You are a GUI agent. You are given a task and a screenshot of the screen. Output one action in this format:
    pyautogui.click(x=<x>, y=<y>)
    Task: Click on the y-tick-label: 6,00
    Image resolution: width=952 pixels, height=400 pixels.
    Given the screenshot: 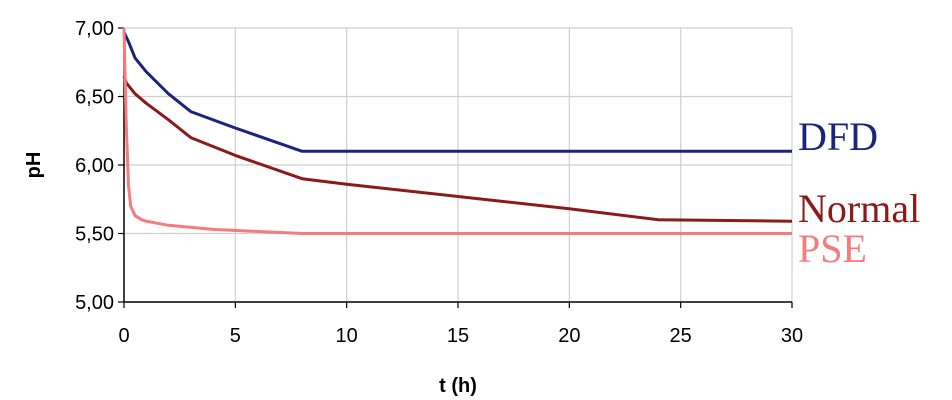 What is the action you would take?
    pyautogui.click(x=94, y=166)
    